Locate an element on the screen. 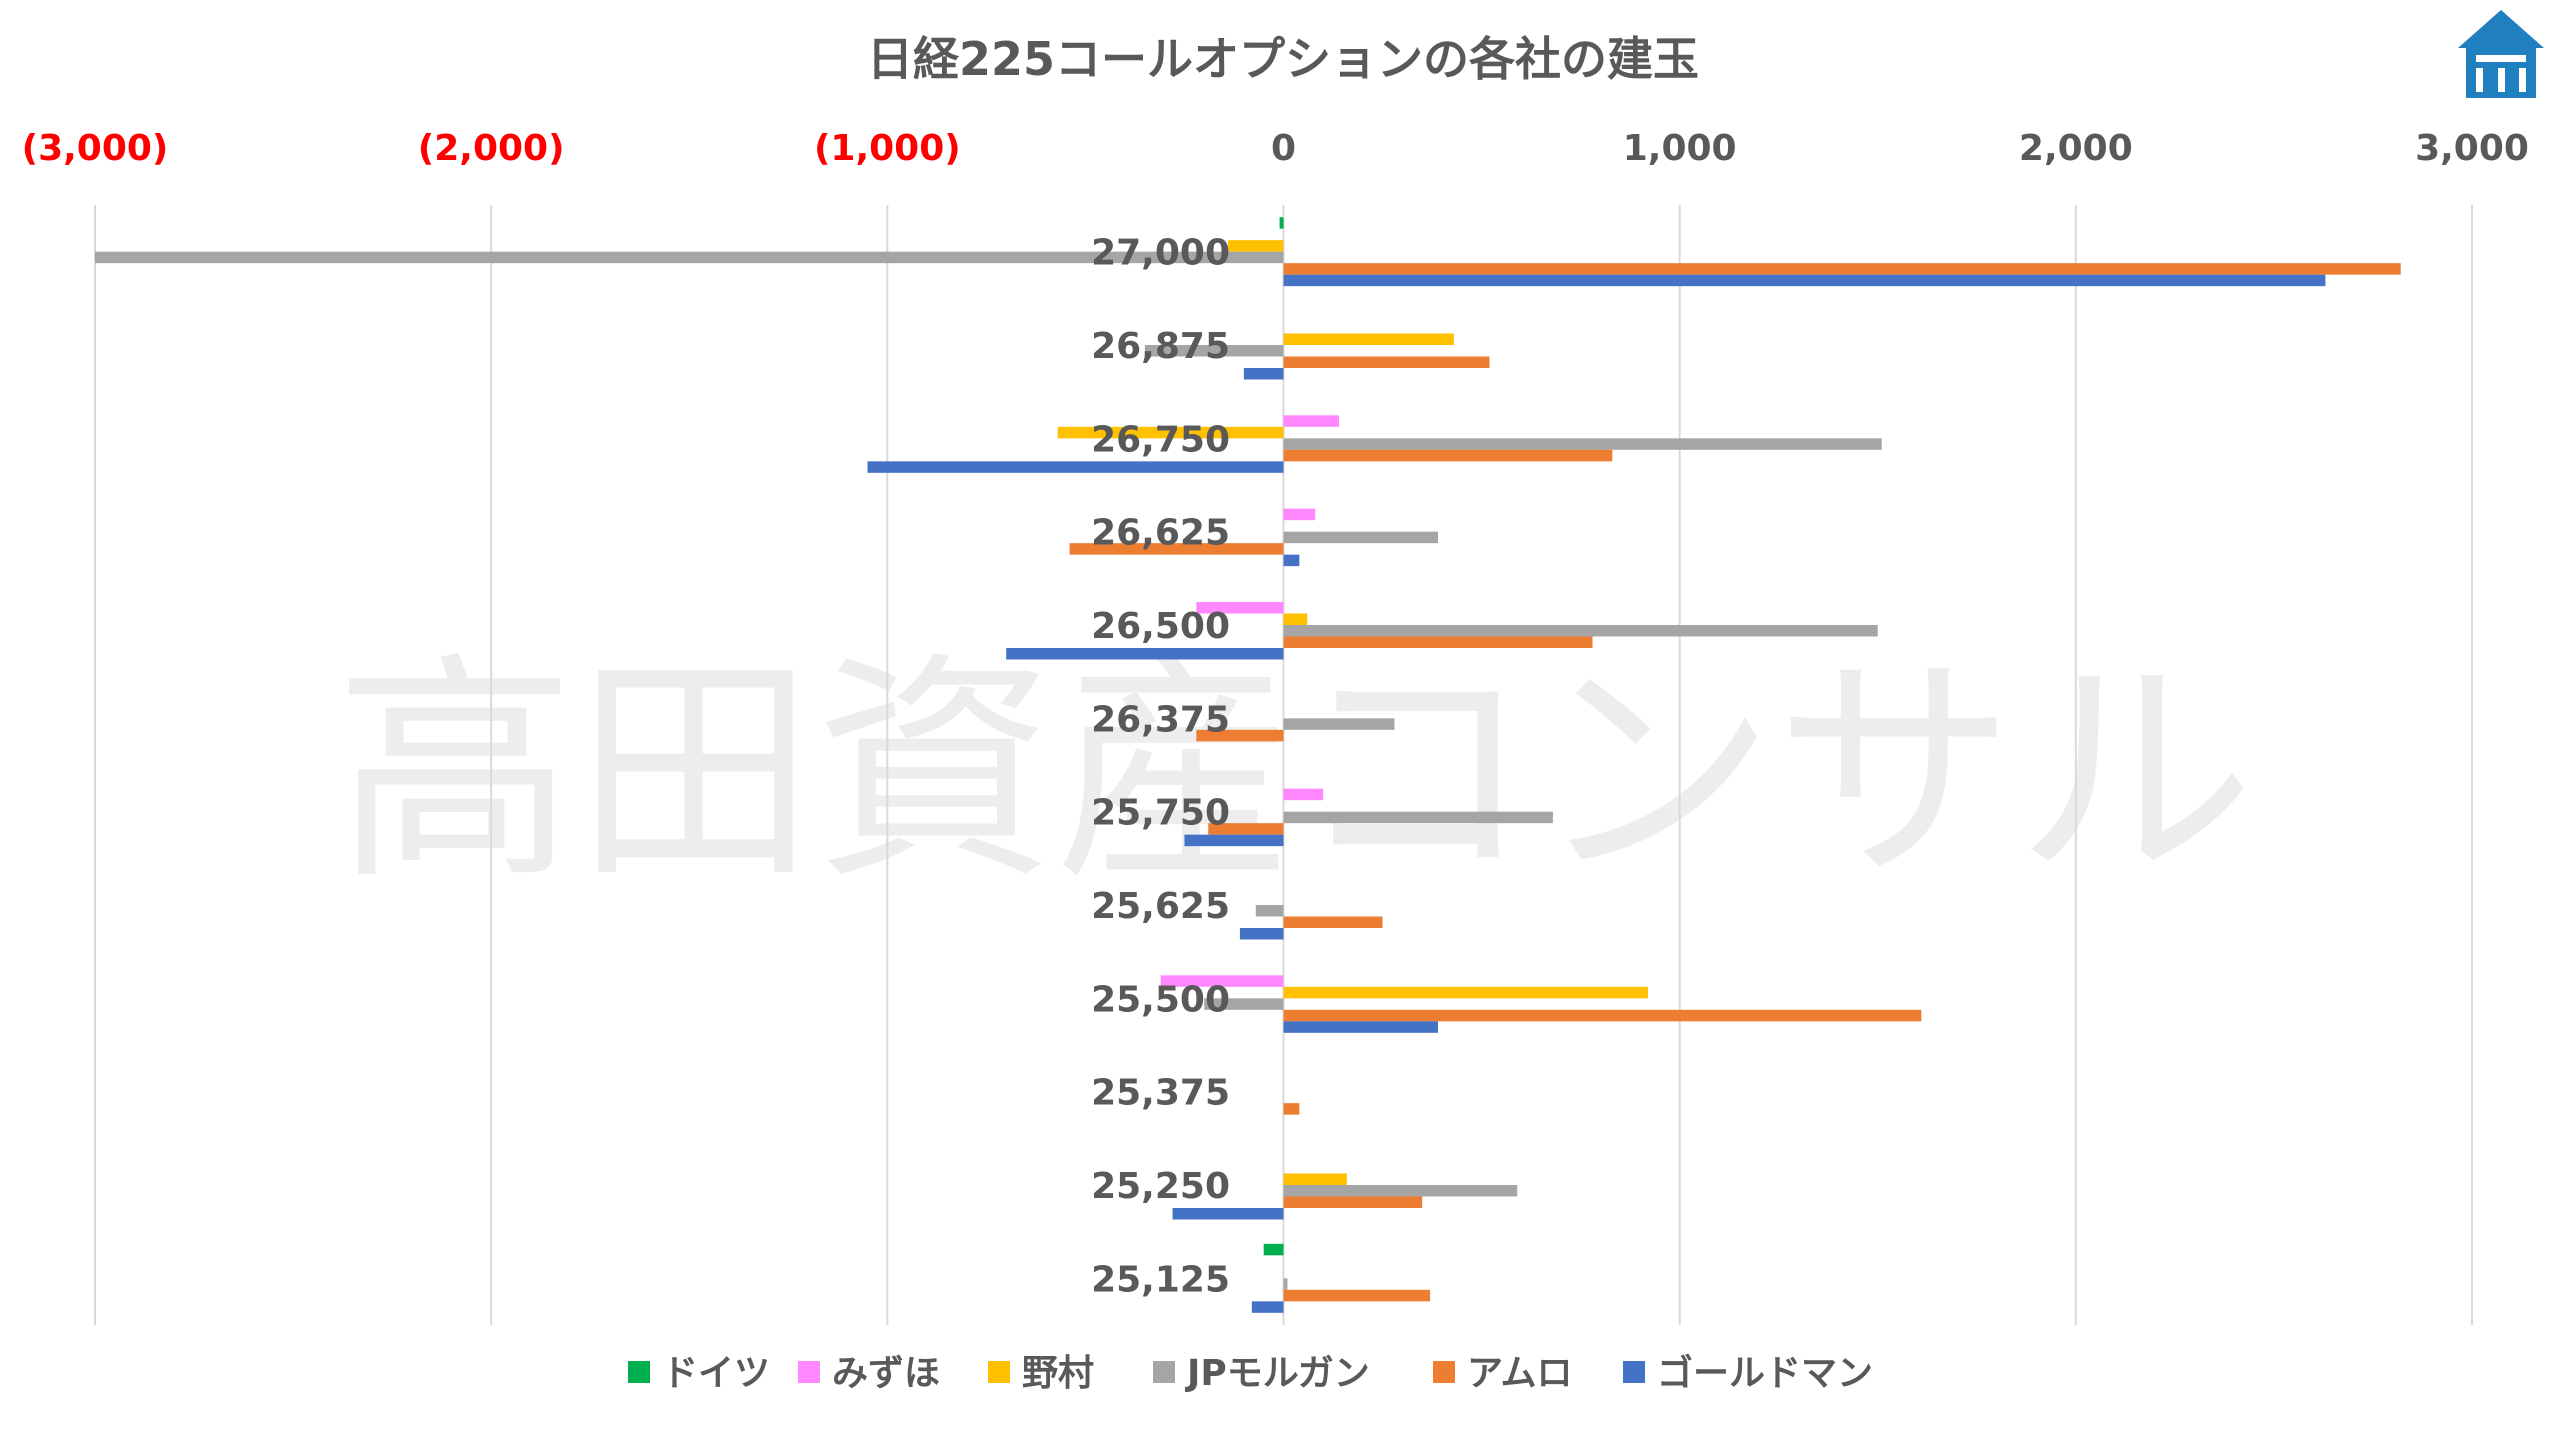  category-label: 26,375 is located at coordinates (1160, 719).